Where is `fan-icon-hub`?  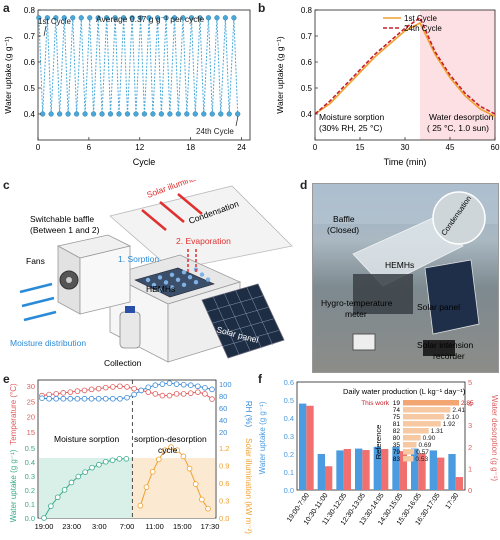 fan-icon-hub is located at coordinates (69, 280).